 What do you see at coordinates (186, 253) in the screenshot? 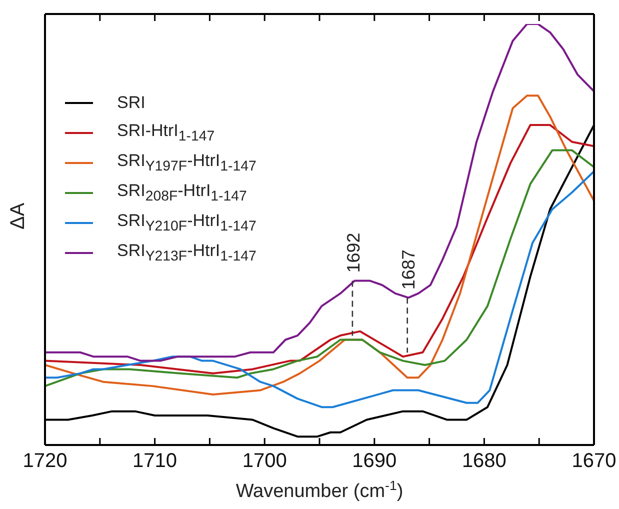
I see `legend-label: SRI$_{Y213F}$-HtrI$_{1-147}$` at bounding box center [186, 253].